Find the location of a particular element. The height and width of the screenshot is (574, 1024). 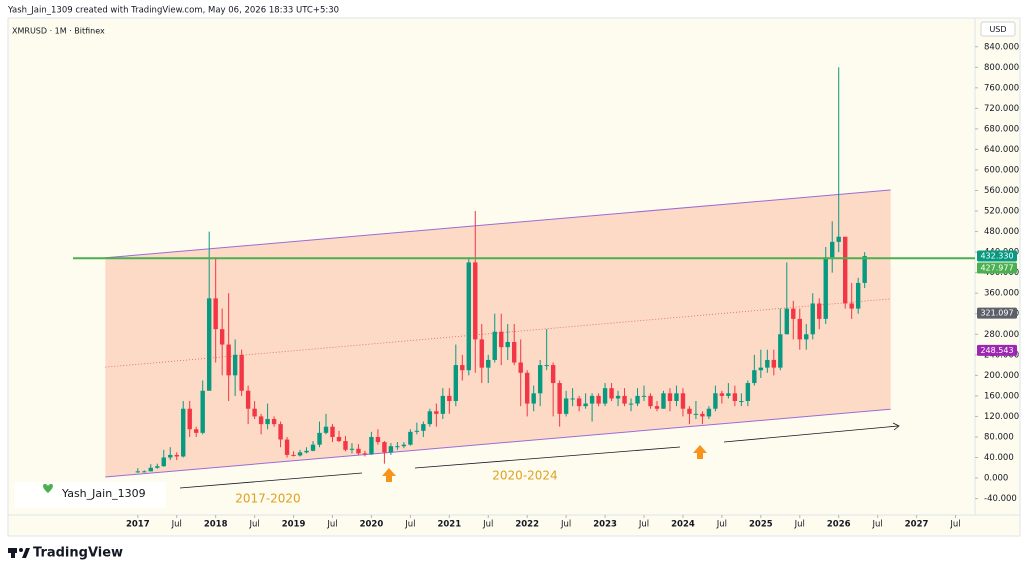

price-label: 321.097 is located at coordinates (996, 313).